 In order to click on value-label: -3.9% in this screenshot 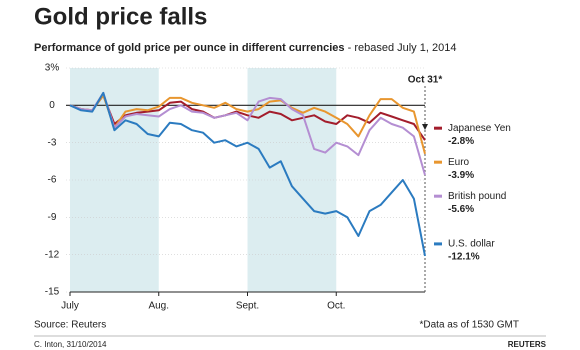, I will do `click(461, 175)`.